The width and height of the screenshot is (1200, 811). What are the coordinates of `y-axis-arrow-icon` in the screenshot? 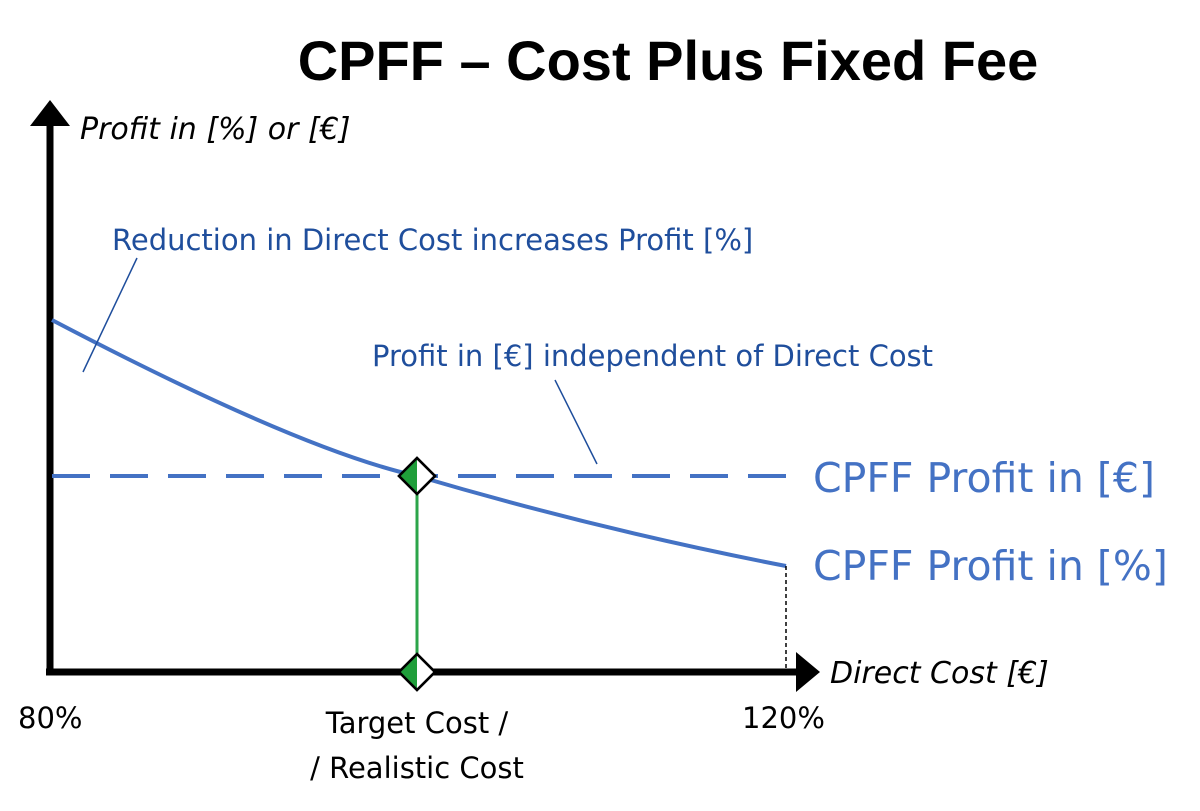 It's located at (50, 113).